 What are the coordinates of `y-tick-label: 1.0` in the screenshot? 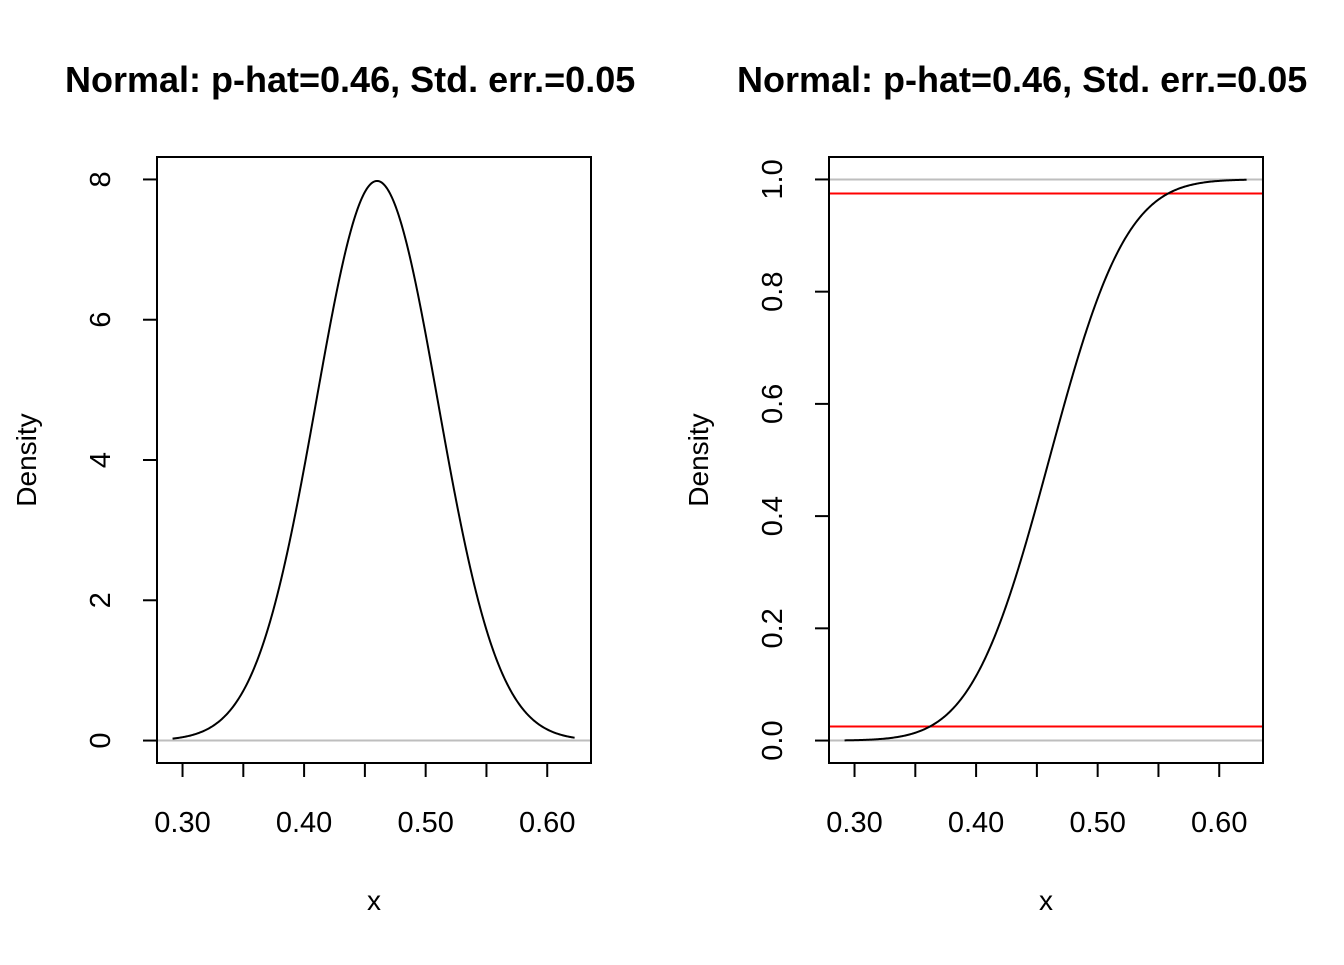 It's located at (773, 179).